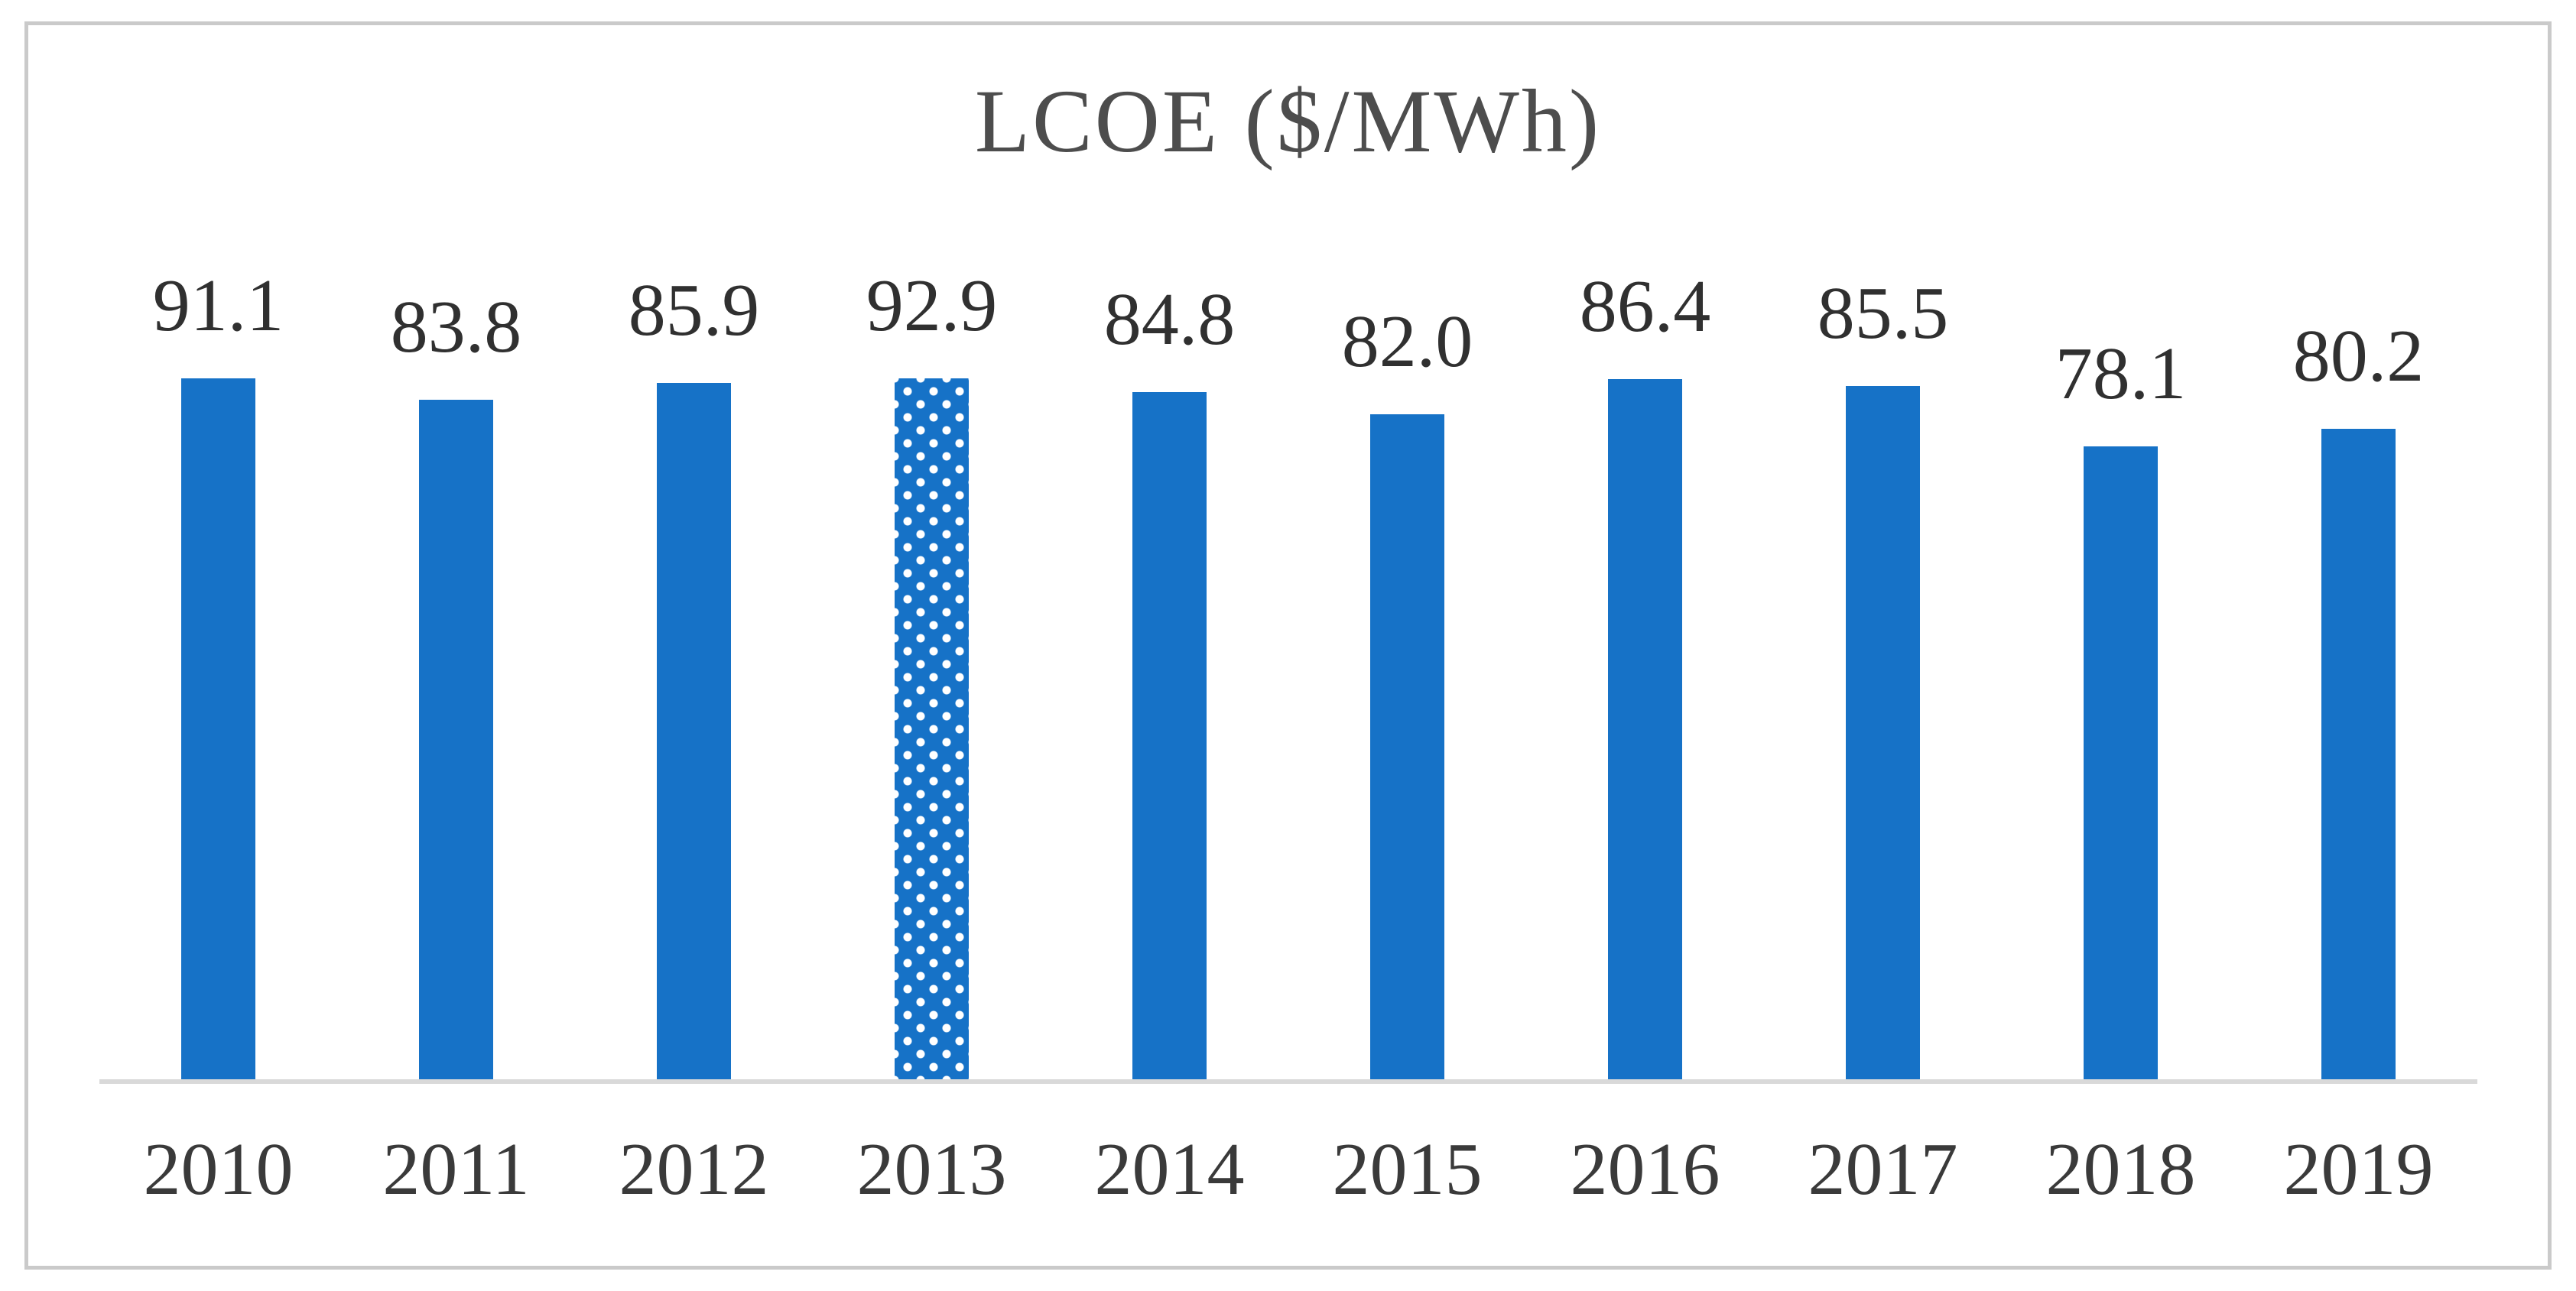  I want to click on bar-column-2010: 91.1, so click(218, 674).